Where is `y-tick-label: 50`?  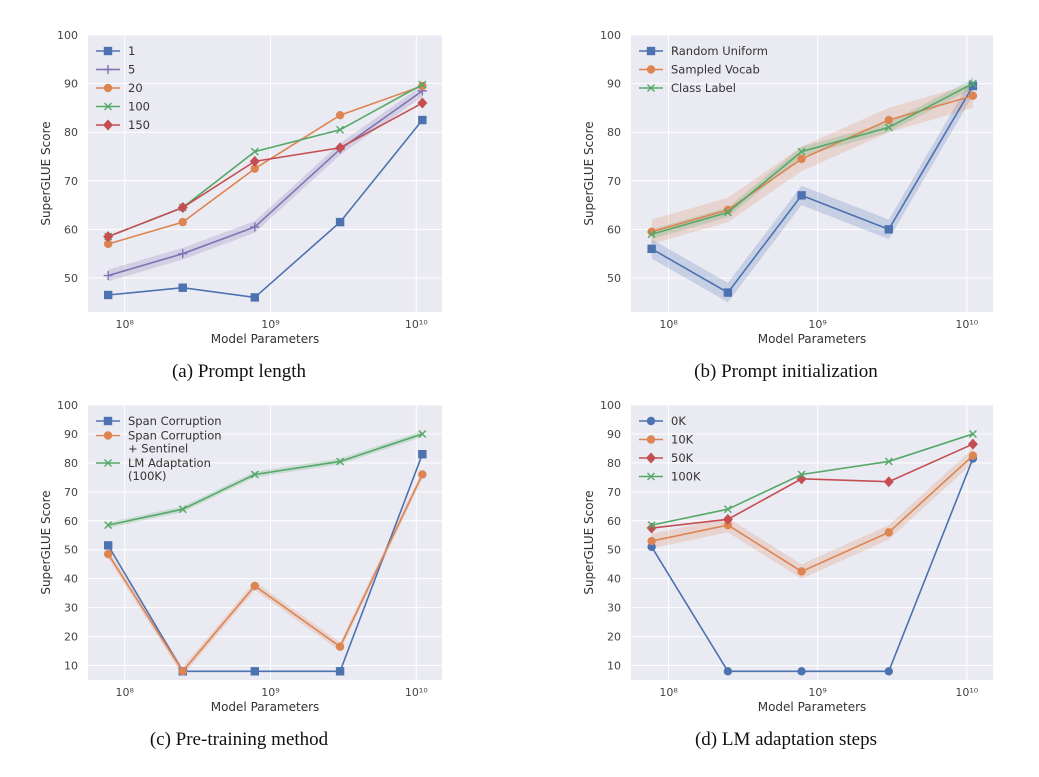 y-tick-label: 50 is located at coordinates (614, 550).